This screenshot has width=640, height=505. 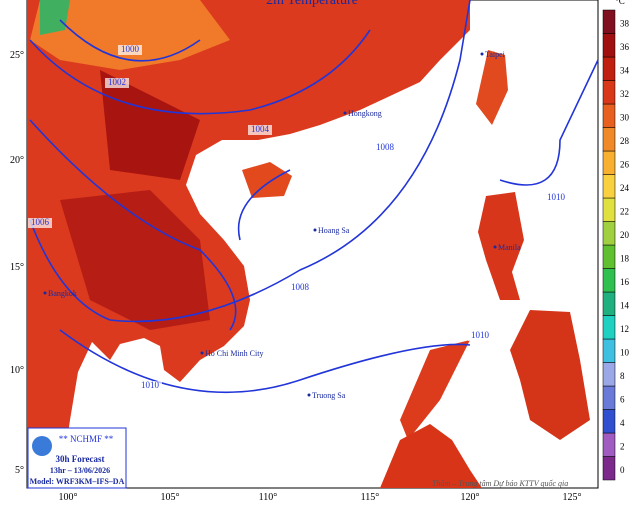 I want to click on colorbar-label: 30, so click(x=625, y=117).